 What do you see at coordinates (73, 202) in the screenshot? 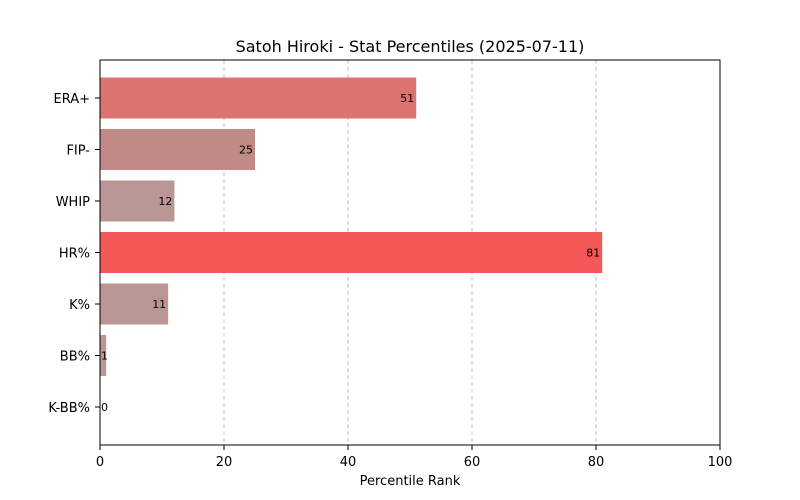
I see `y-tick-label-2: WHIP` at bounding box center [73, 202].